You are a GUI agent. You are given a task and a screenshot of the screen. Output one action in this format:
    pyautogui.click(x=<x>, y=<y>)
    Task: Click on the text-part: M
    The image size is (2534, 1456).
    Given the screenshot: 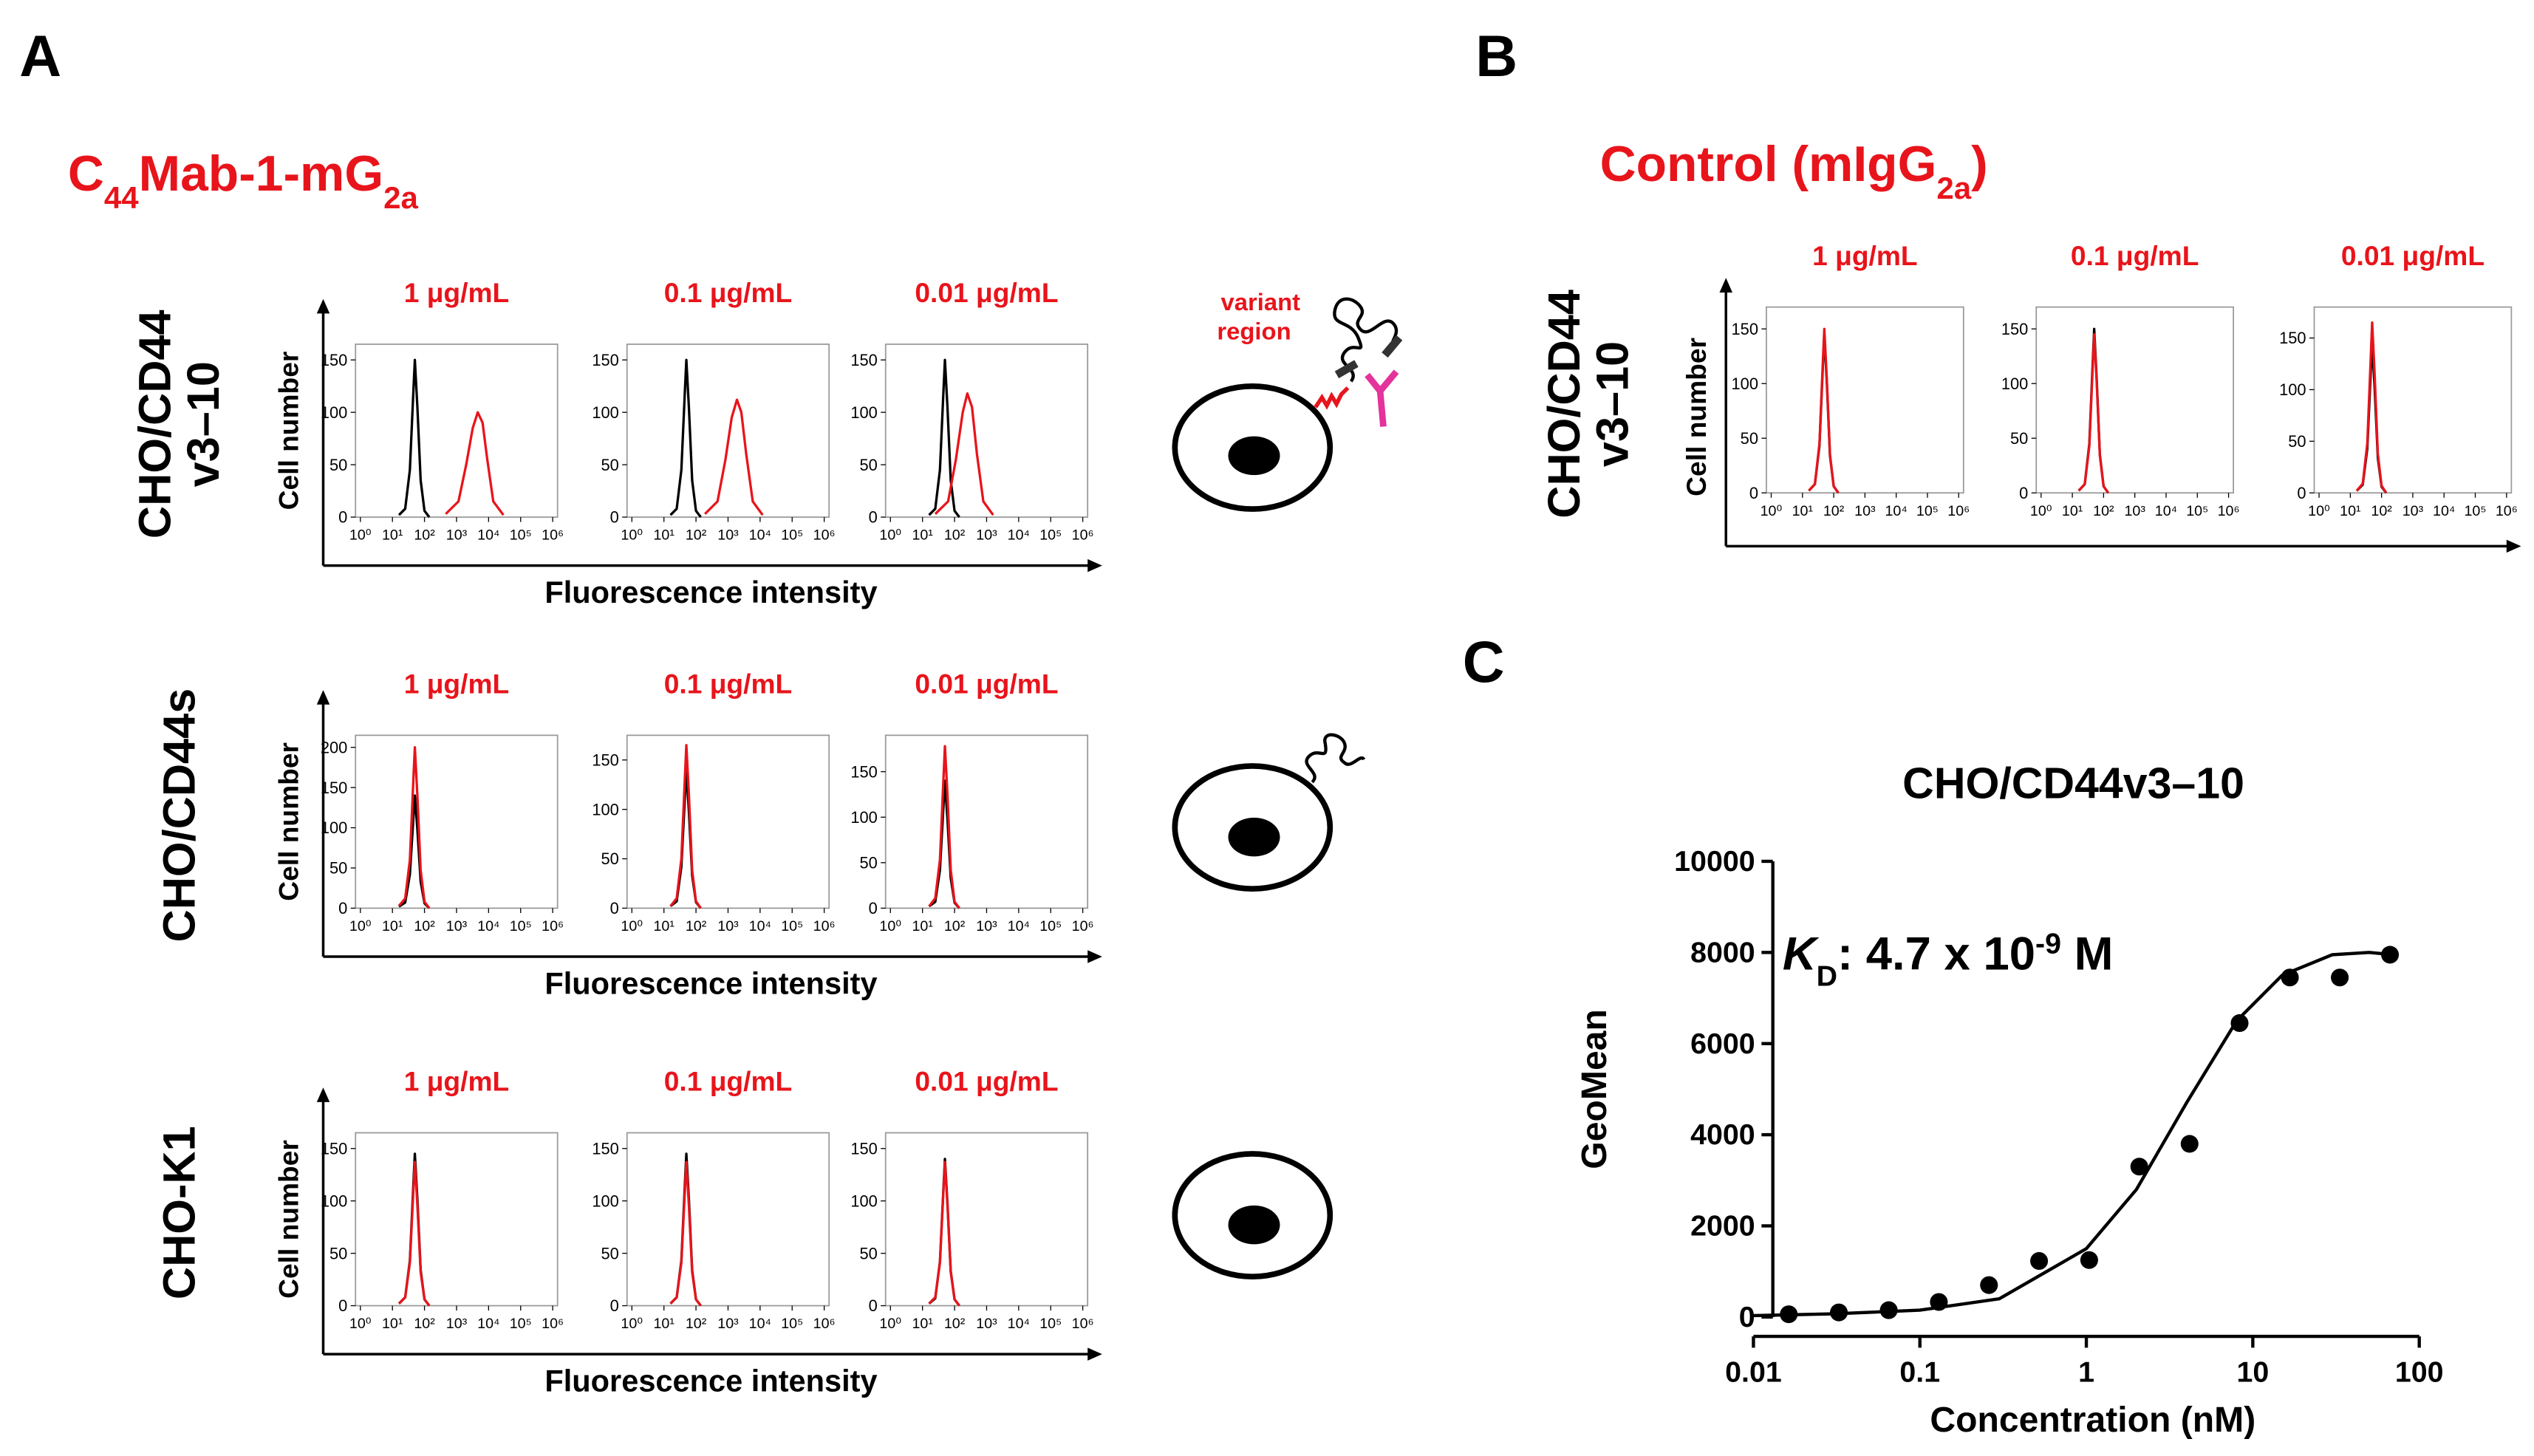 What is the action you would take?
    pyautogui.click(x=2087, y=954)
    